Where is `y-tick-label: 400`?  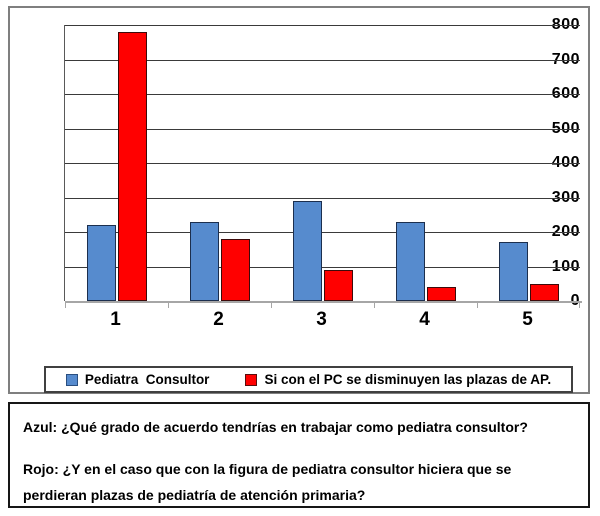
y-tick-label: 400 is located at coordinates (565, 162).